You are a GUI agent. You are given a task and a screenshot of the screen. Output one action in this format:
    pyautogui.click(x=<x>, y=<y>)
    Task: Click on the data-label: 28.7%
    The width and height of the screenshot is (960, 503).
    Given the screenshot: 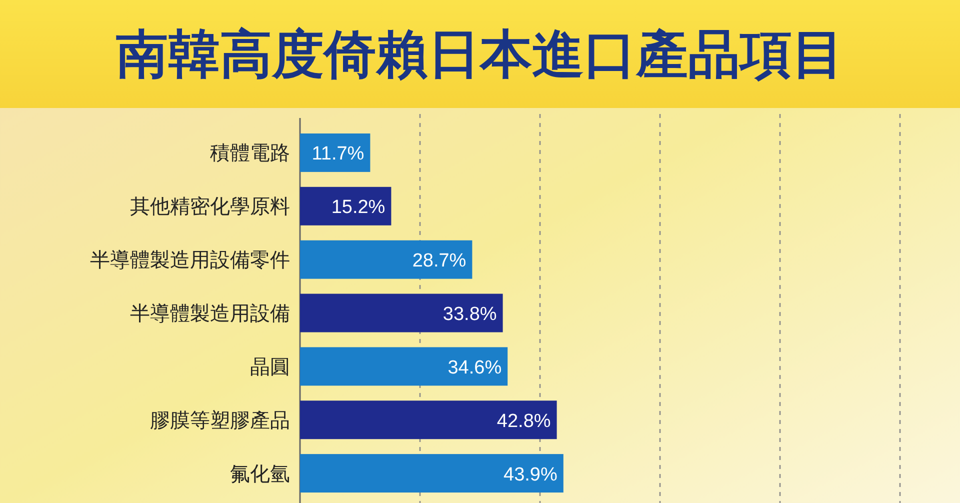 What is the action you would take?
    pyautogui.click(x=439, y=261)
    